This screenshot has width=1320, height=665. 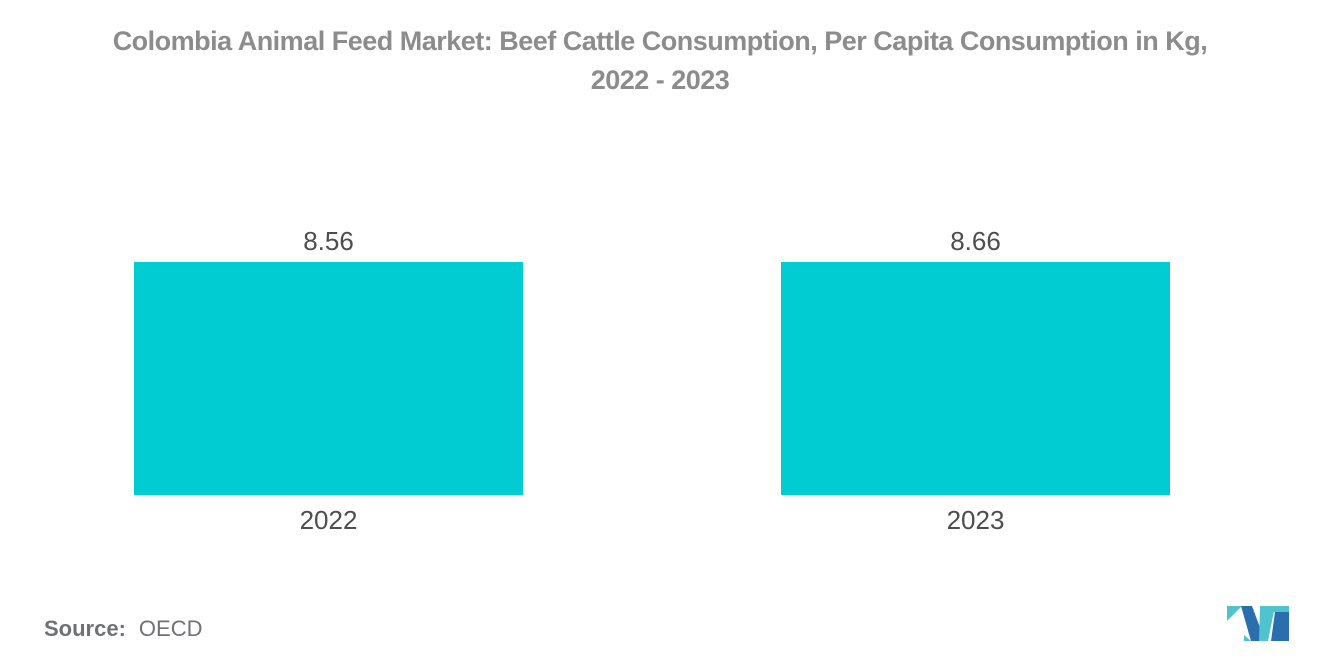 What do you see at coordinates (170, 628) in the screenshot?
I see `source-value: OECD` at bounding box center [170, 628].